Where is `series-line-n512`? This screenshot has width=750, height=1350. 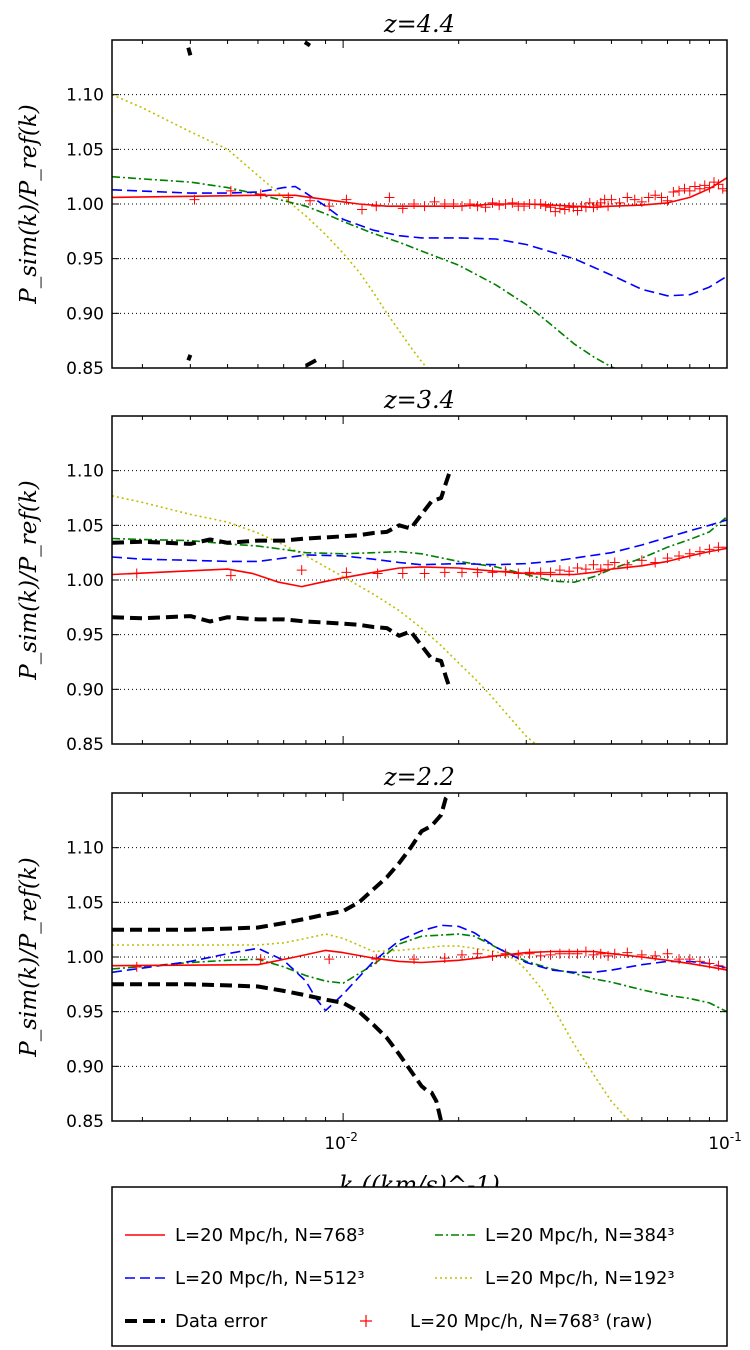
series-line-n512 is located at coordinates (419, 241).